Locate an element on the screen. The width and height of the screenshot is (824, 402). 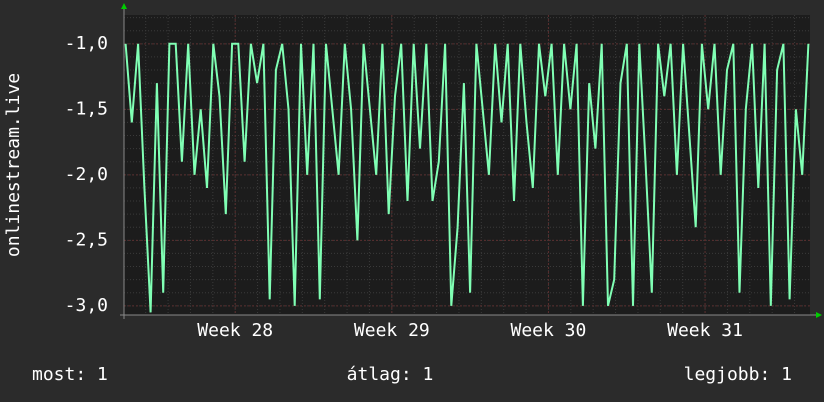
x-tick-label: Week 29 is located at coordinates (392, 330).